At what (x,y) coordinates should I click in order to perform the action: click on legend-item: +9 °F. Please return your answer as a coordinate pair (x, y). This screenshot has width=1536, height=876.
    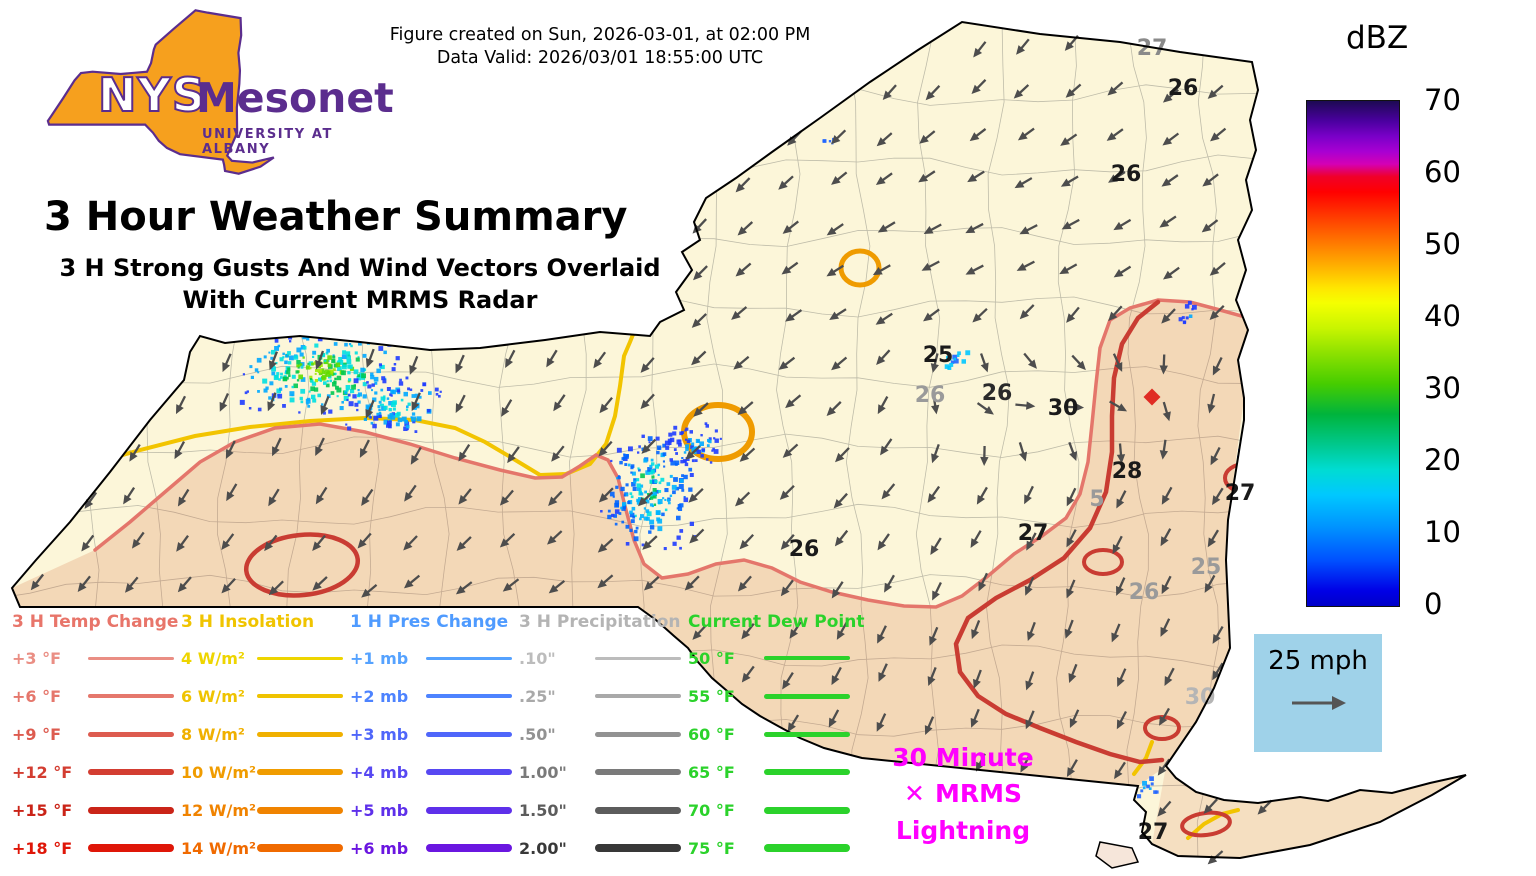
    Looking at the image, I should click on (96, 734).